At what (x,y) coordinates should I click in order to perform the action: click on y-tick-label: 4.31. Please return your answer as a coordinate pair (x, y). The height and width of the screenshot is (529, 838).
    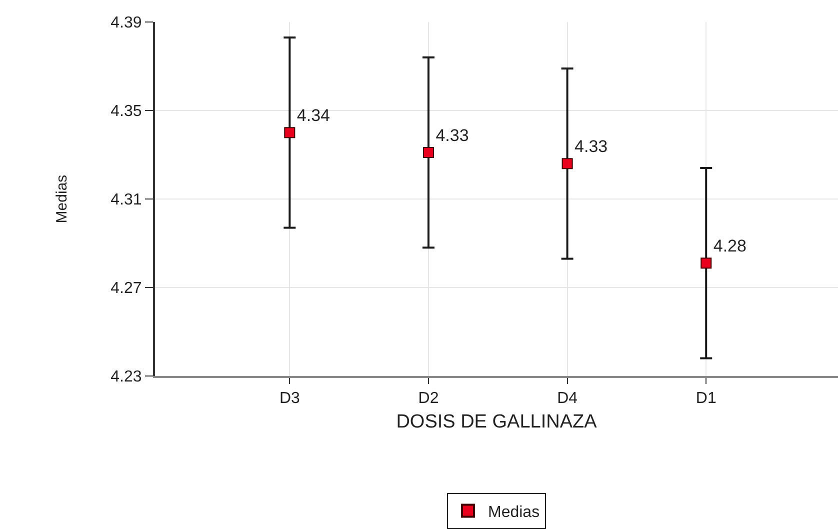
    Looking at the image, I should click on (126, 200).